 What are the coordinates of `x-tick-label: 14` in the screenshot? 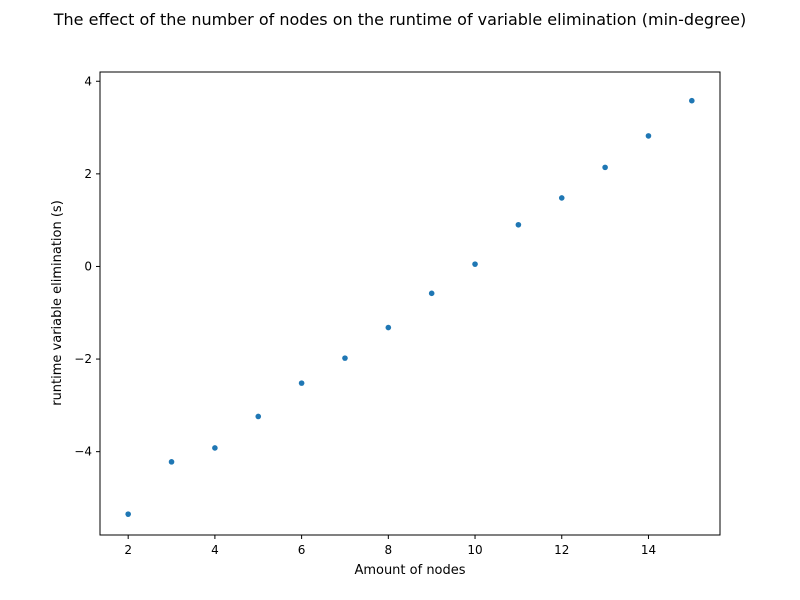 It's located at (648, 550).